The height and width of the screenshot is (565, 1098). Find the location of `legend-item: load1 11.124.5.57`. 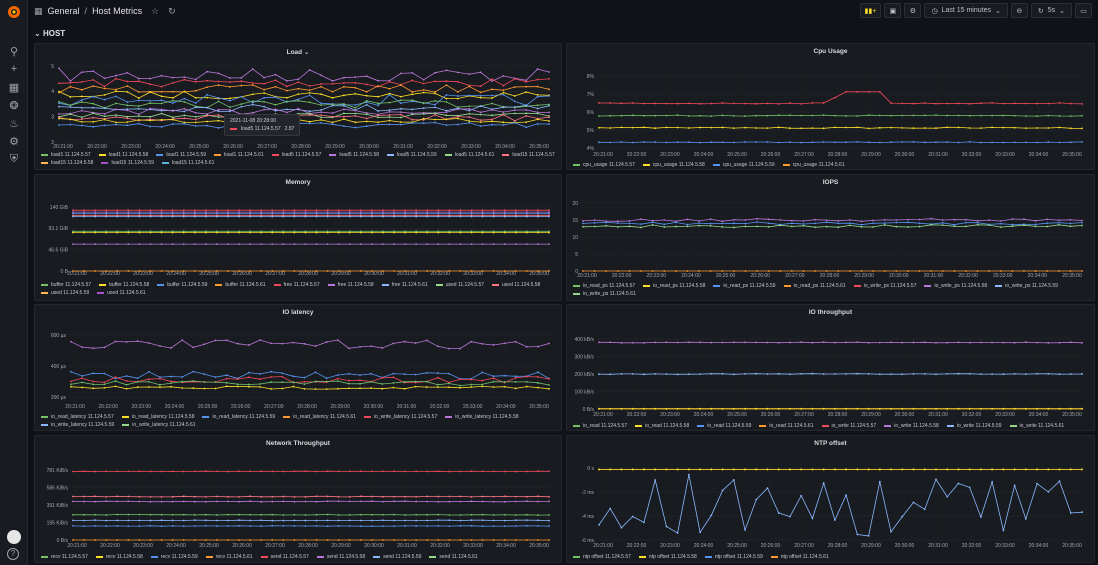

legend-item: load1 11.124.5.57 is located at coordinates (66, 155).